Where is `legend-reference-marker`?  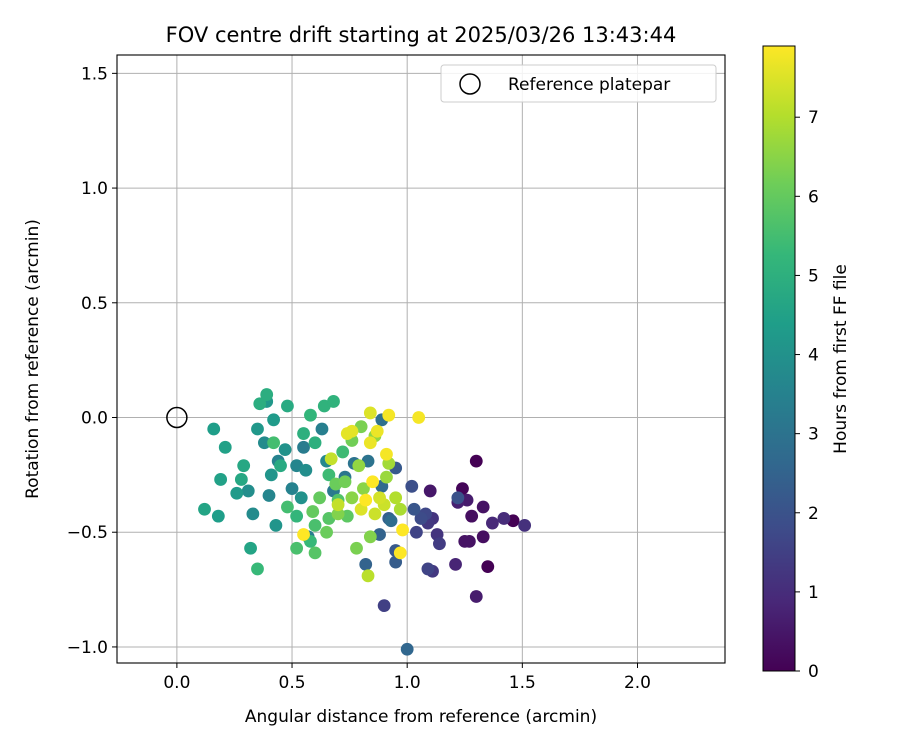 legend-reference-marker is located at coordinates (470, 84).